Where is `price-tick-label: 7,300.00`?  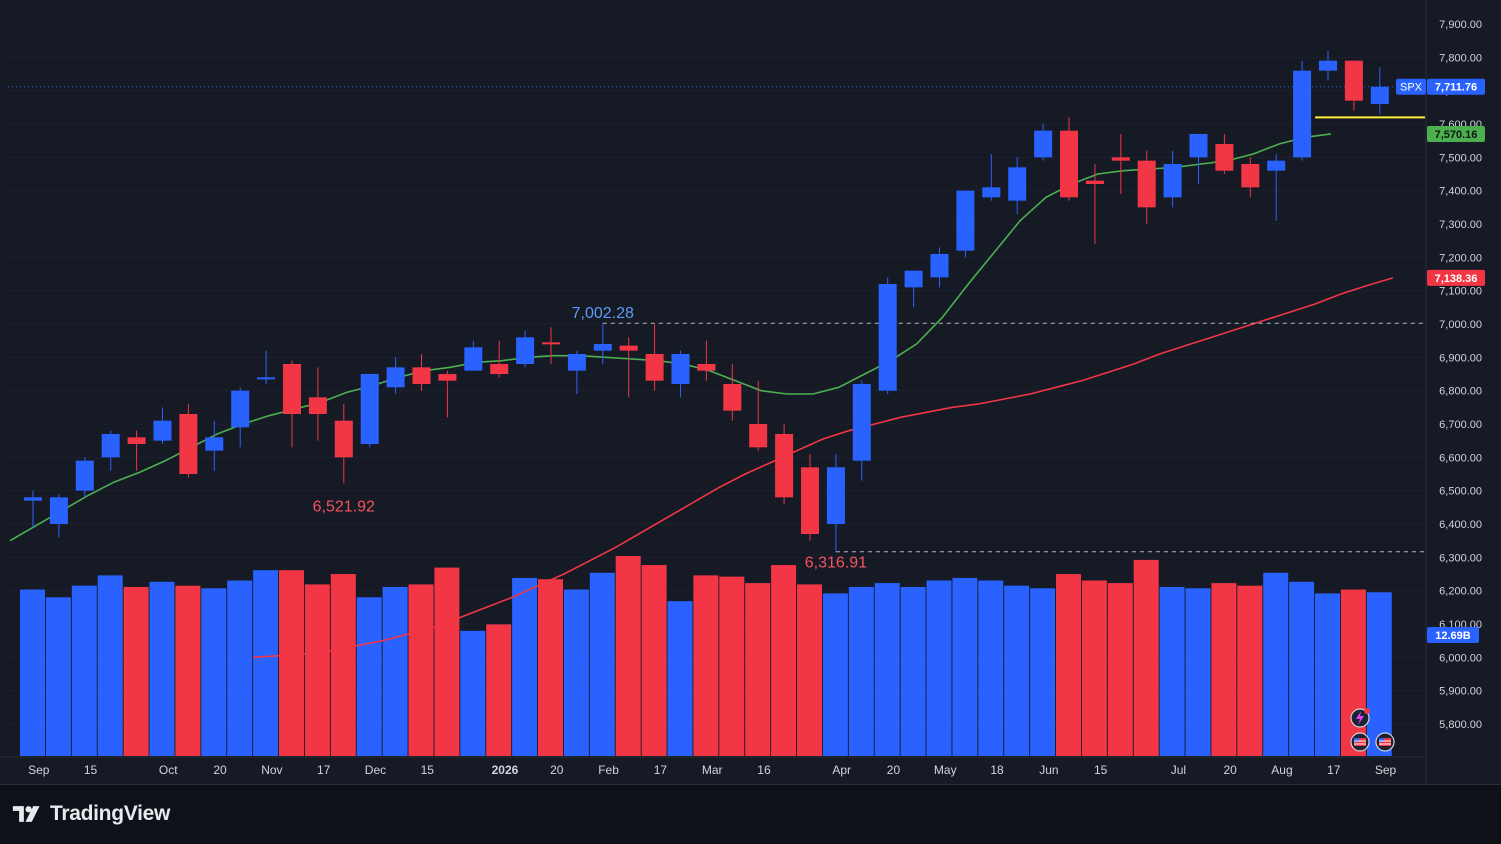
price-tick-label: 7,300.00 is located at coordinates (1460, 225).